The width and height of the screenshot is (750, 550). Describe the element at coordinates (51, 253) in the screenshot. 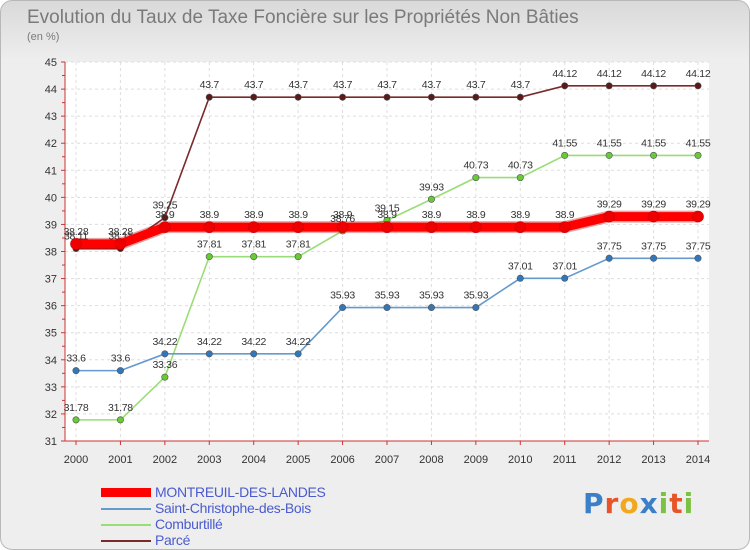

I see `y-tick-label: 38` at that location.